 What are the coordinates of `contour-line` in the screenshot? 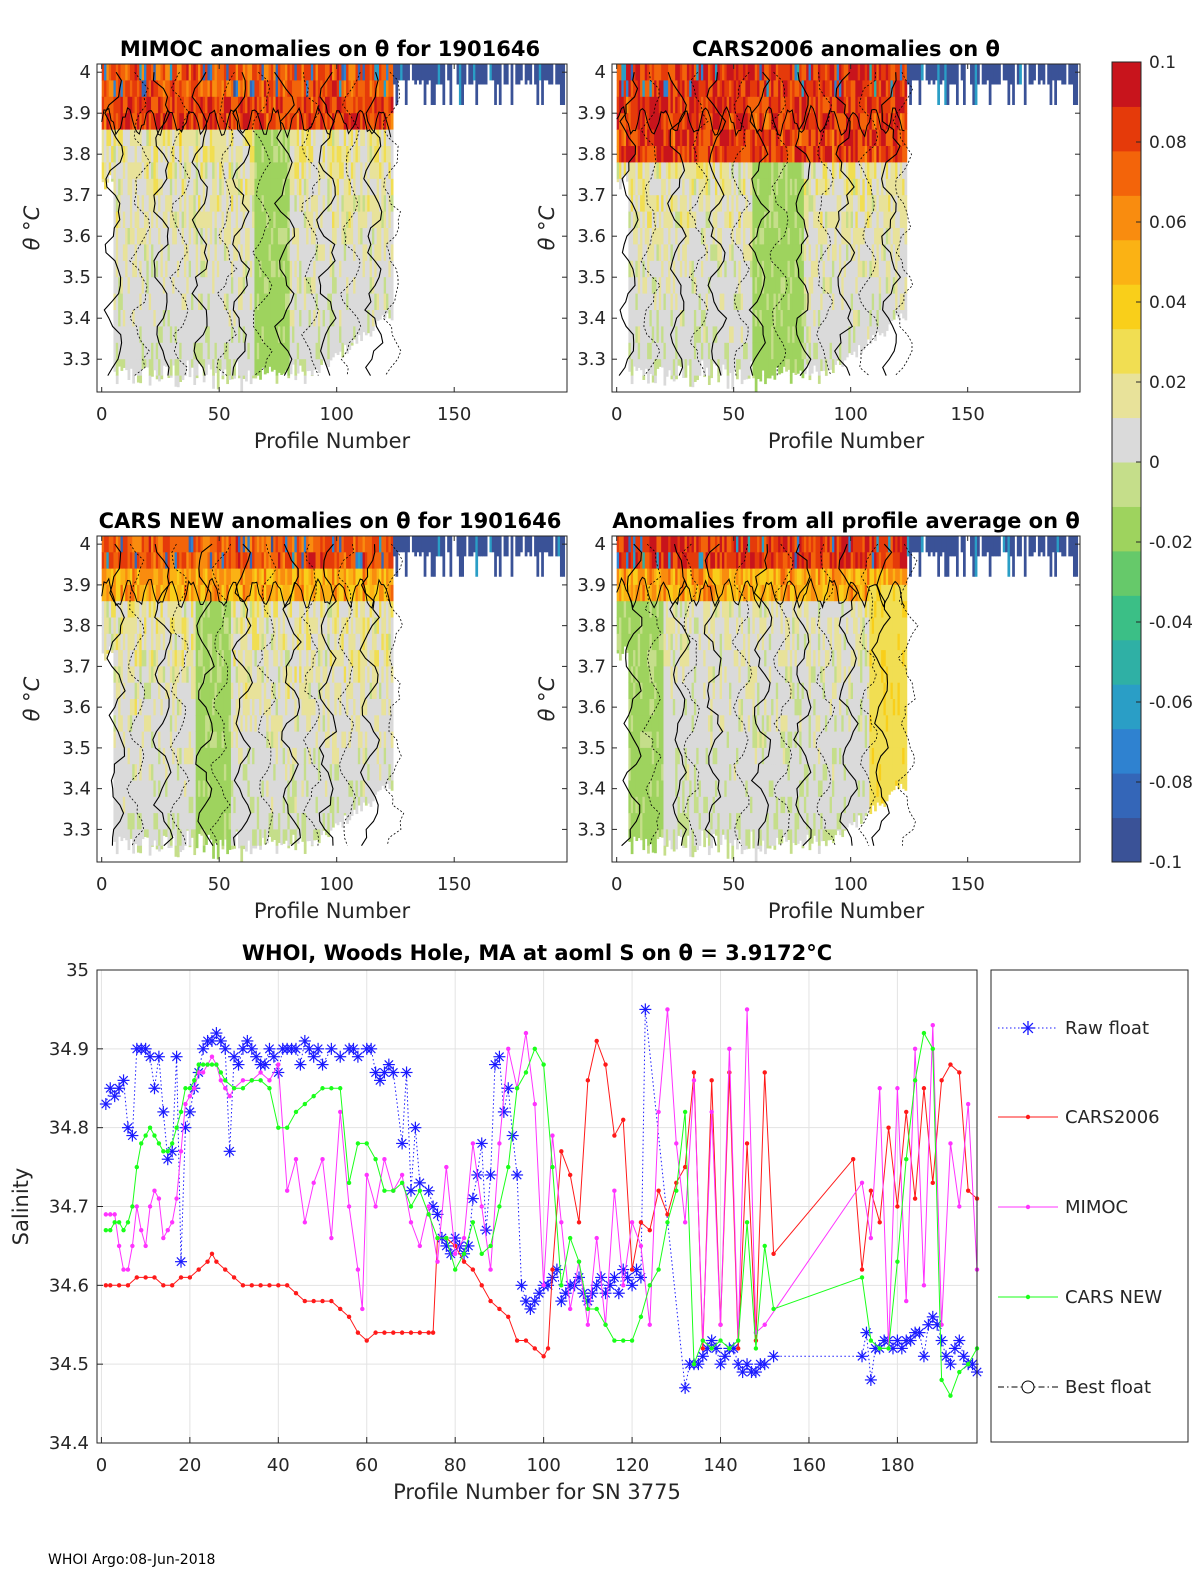 It's located at (284, 223).